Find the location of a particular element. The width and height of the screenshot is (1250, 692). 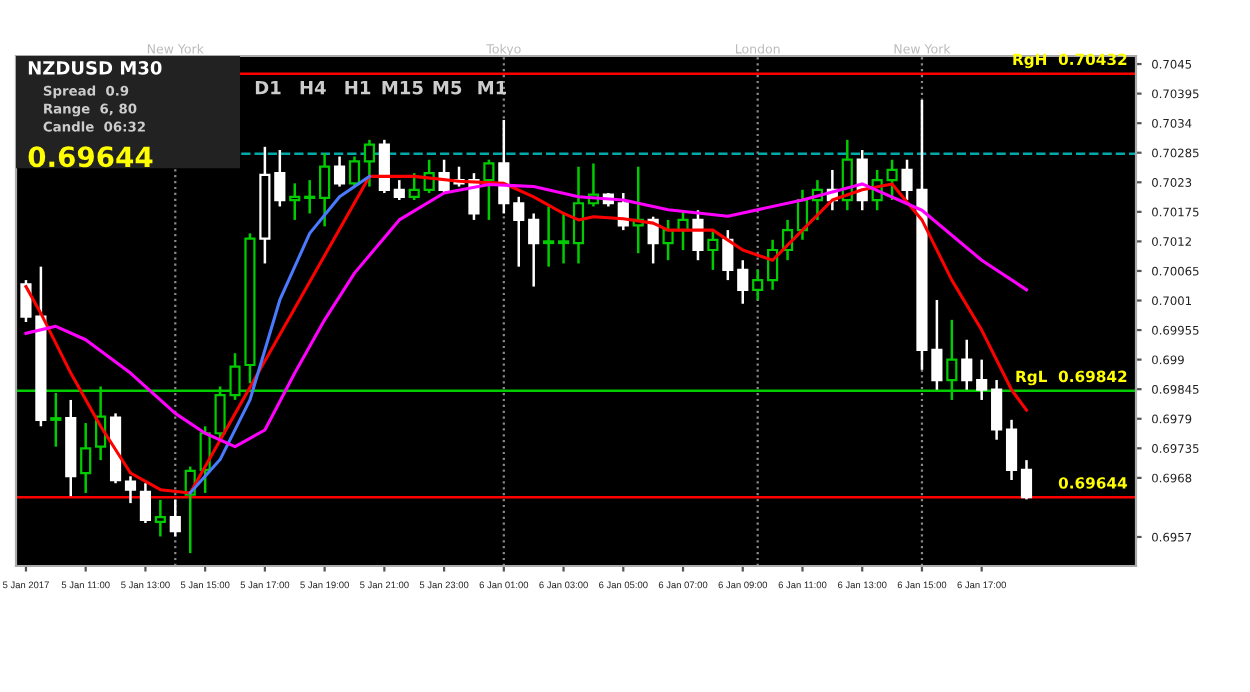

annotation: H1 is located at coordinates (358, 88).